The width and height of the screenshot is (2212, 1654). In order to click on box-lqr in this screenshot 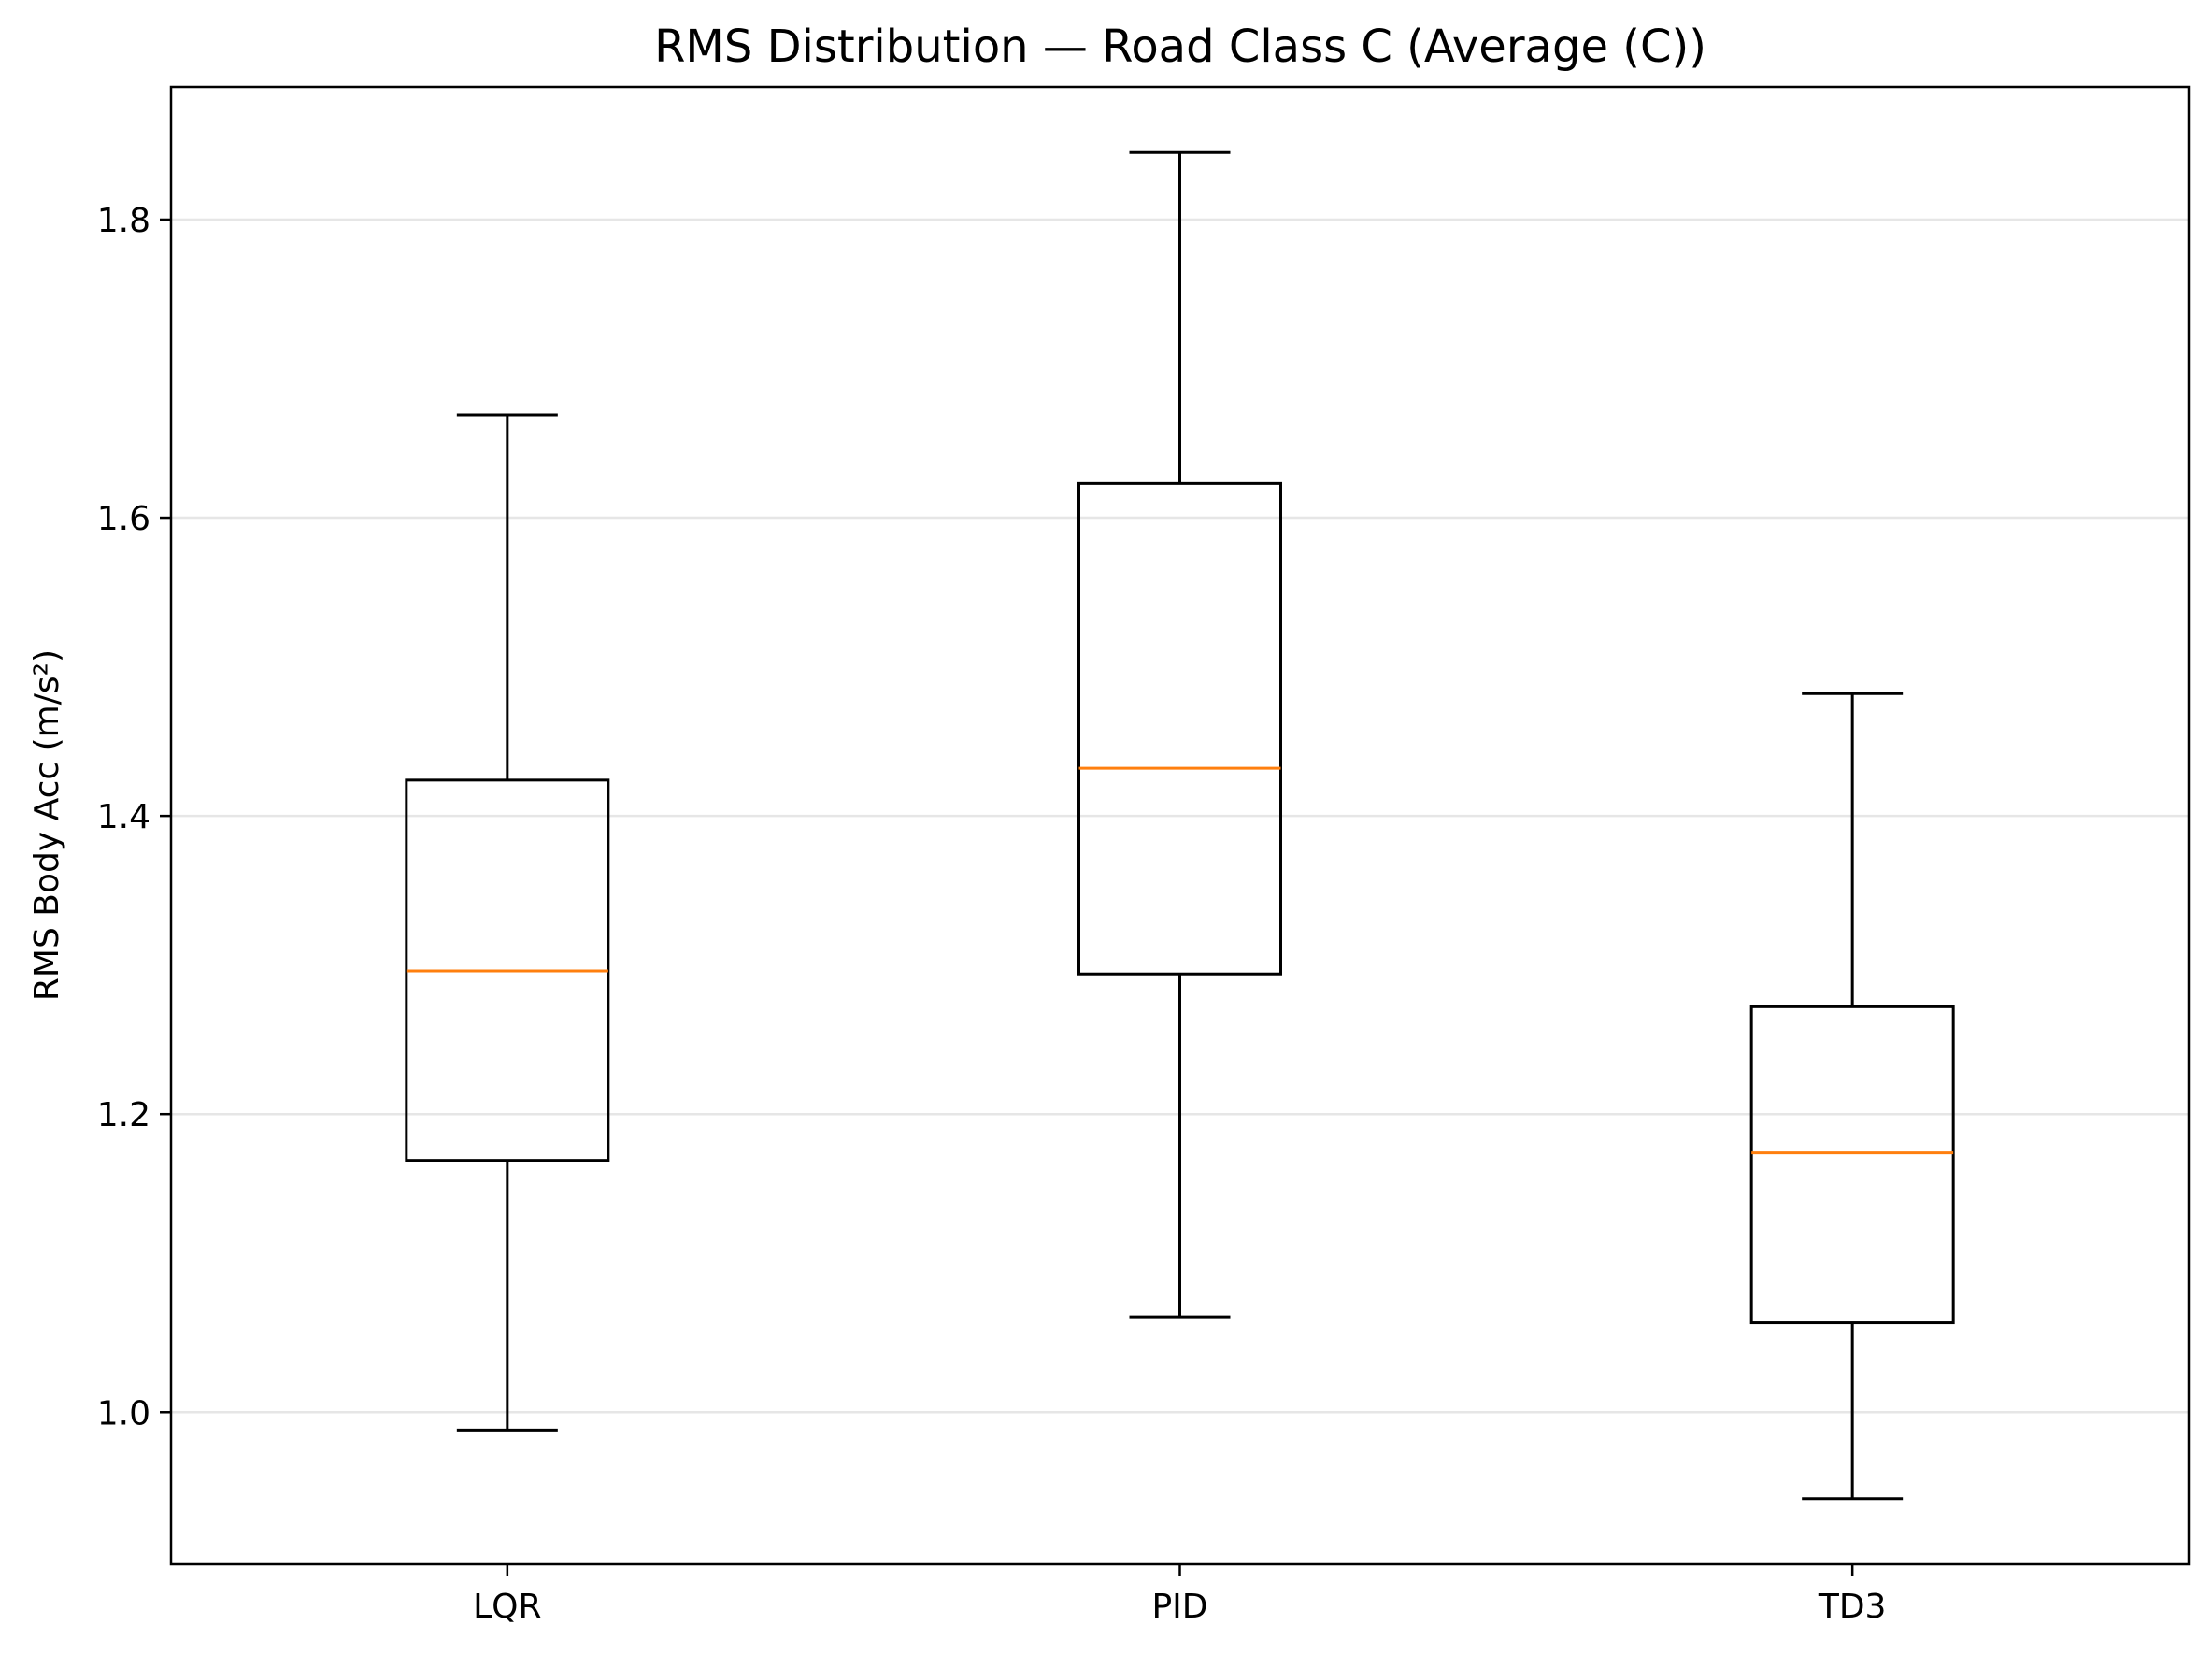, I will do `click(507, 922)`.